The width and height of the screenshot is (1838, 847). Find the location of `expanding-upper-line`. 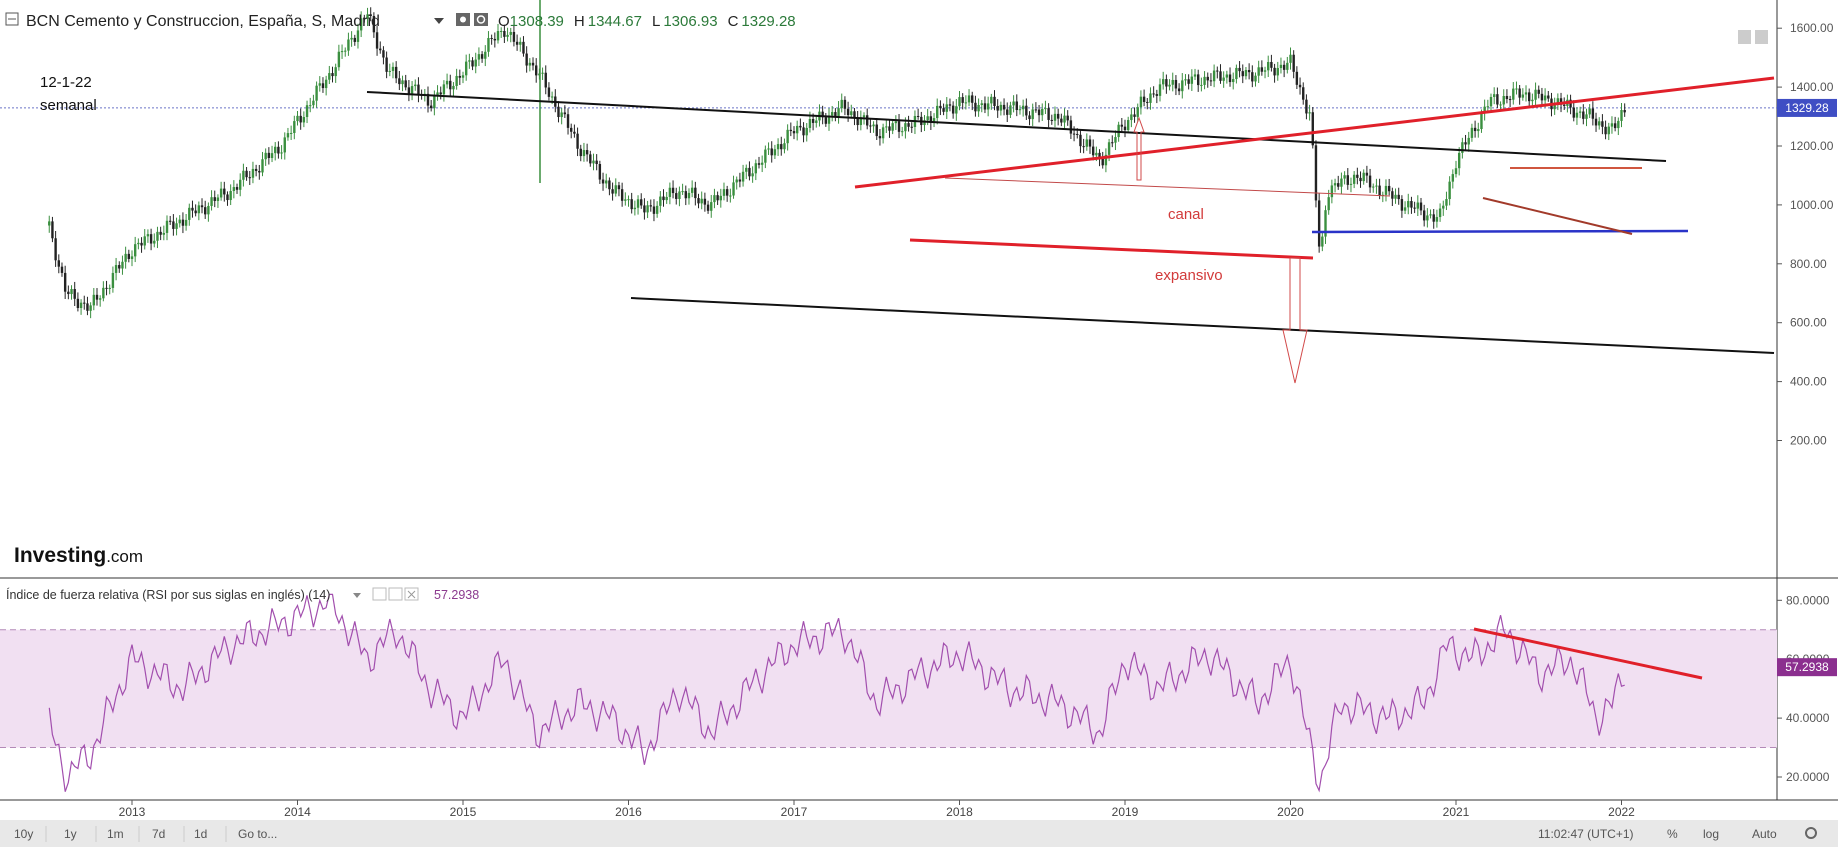

expanding-upper-line is located at coordinates (1314, 132).